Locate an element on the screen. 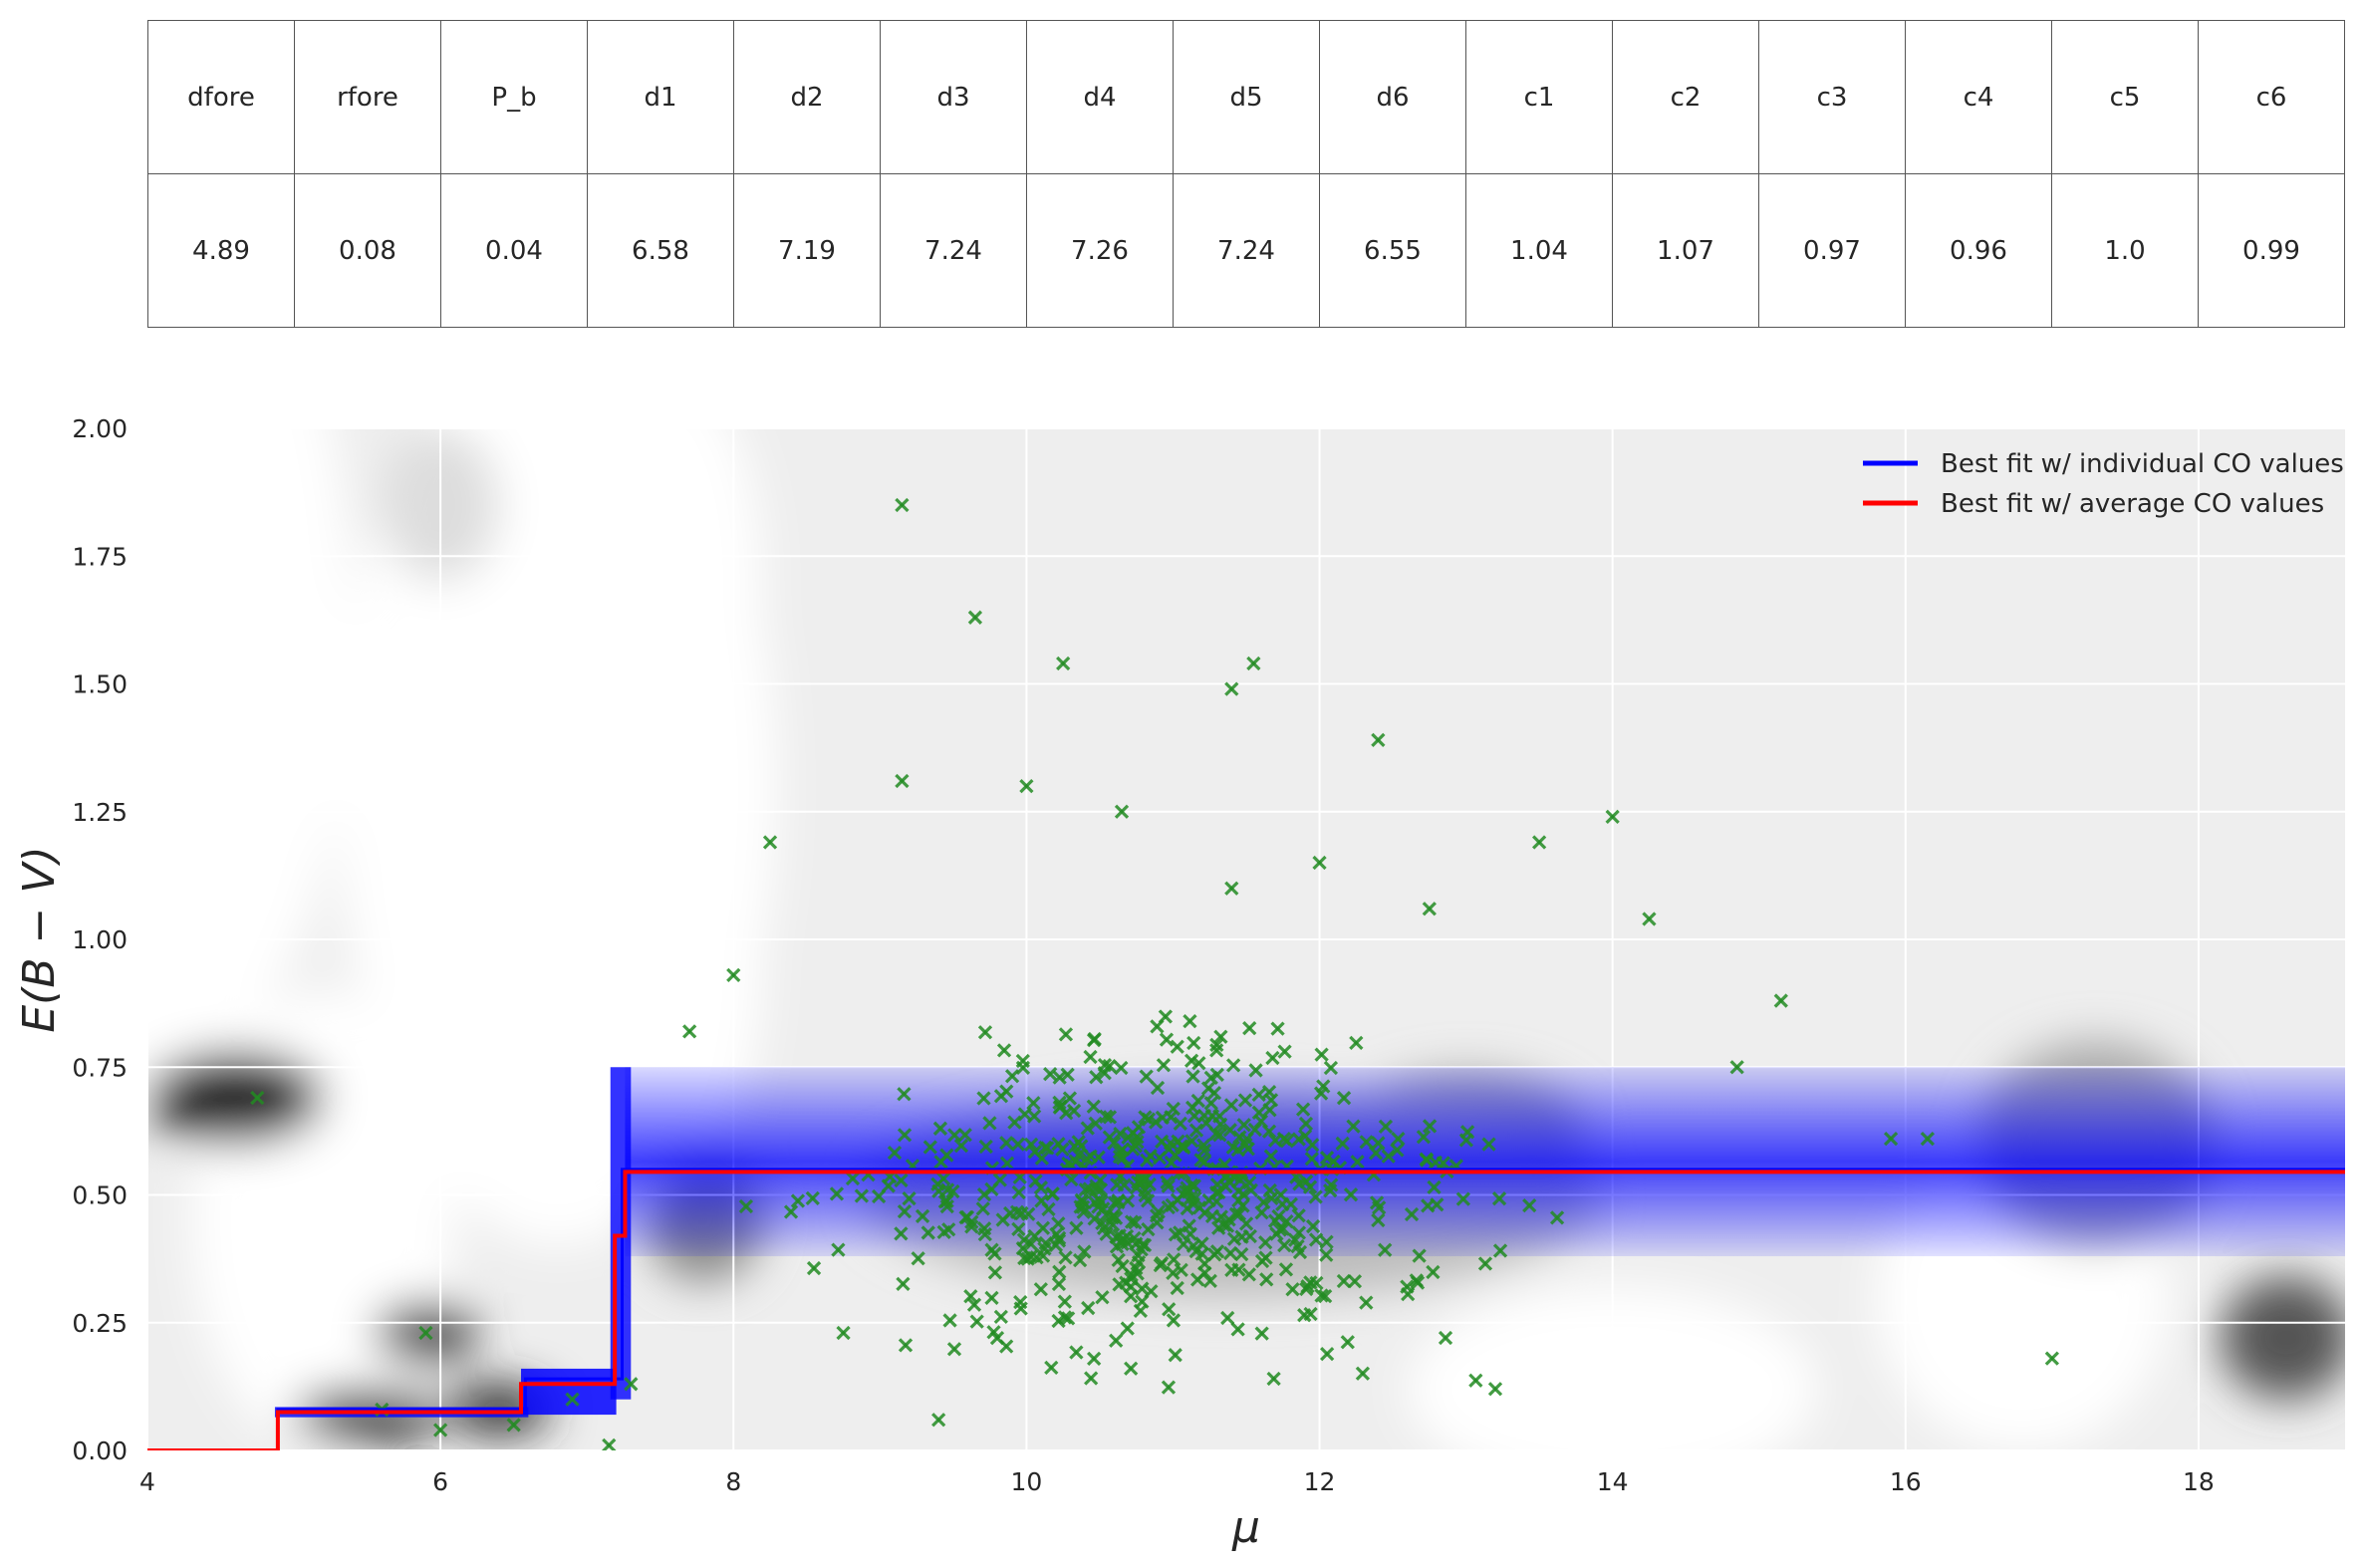  header-cell: c5 is located at coordinates (2125, 97).